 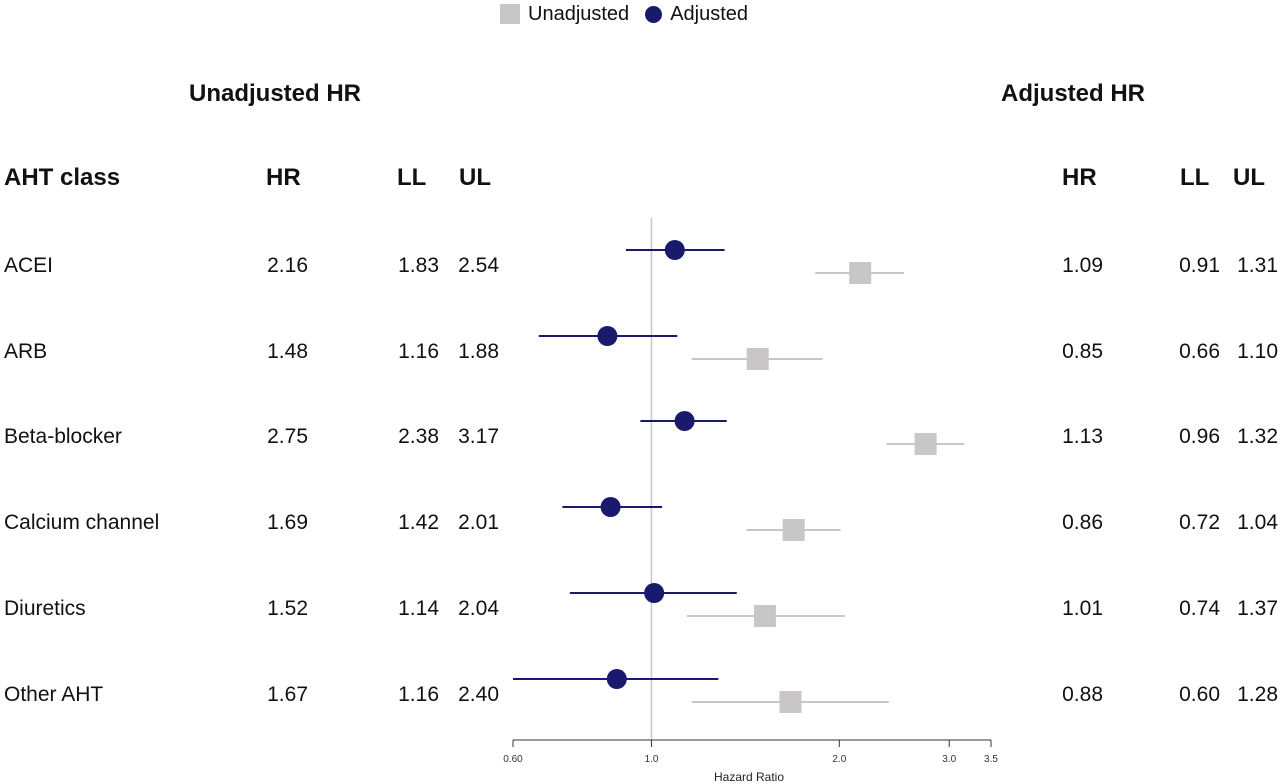 I want to click on col-header-unadjusted-hr: HR, so click(x=283, y=177).